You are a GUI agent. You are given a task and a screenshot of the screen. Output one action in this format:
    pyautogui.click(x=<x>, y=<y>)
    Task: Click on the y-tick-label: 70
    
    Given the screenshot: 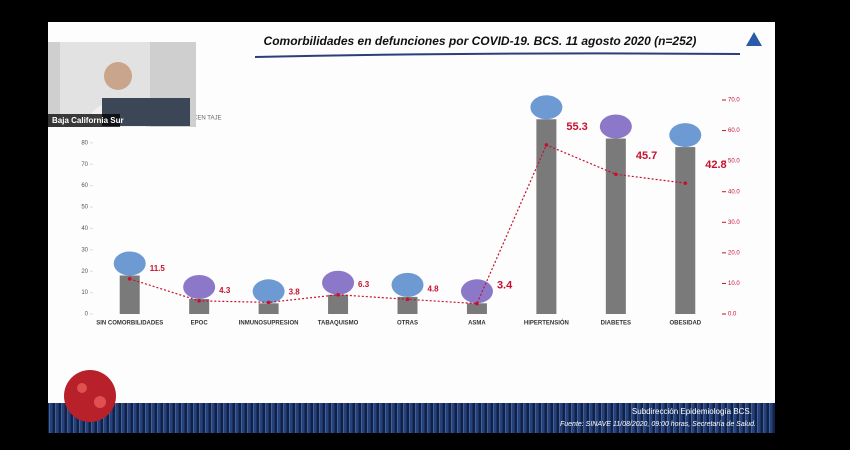 What is the action you would take?
    pyautogui.click(x=84, y=165)
    